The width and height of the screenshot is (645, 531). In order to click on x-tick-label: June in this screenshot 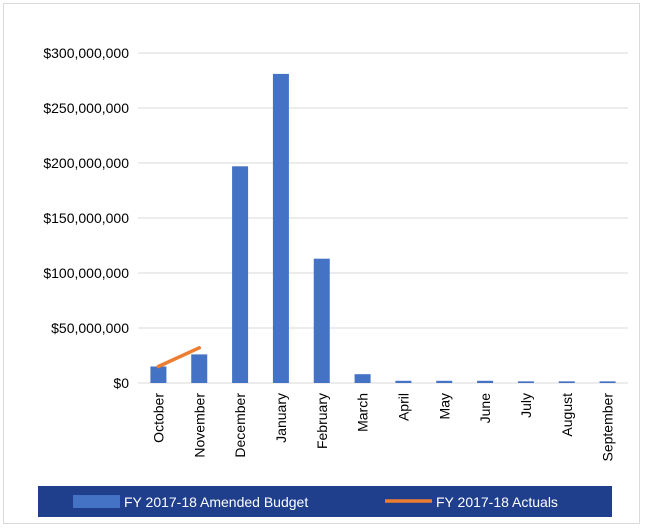, I will do `click(485, 408)`.